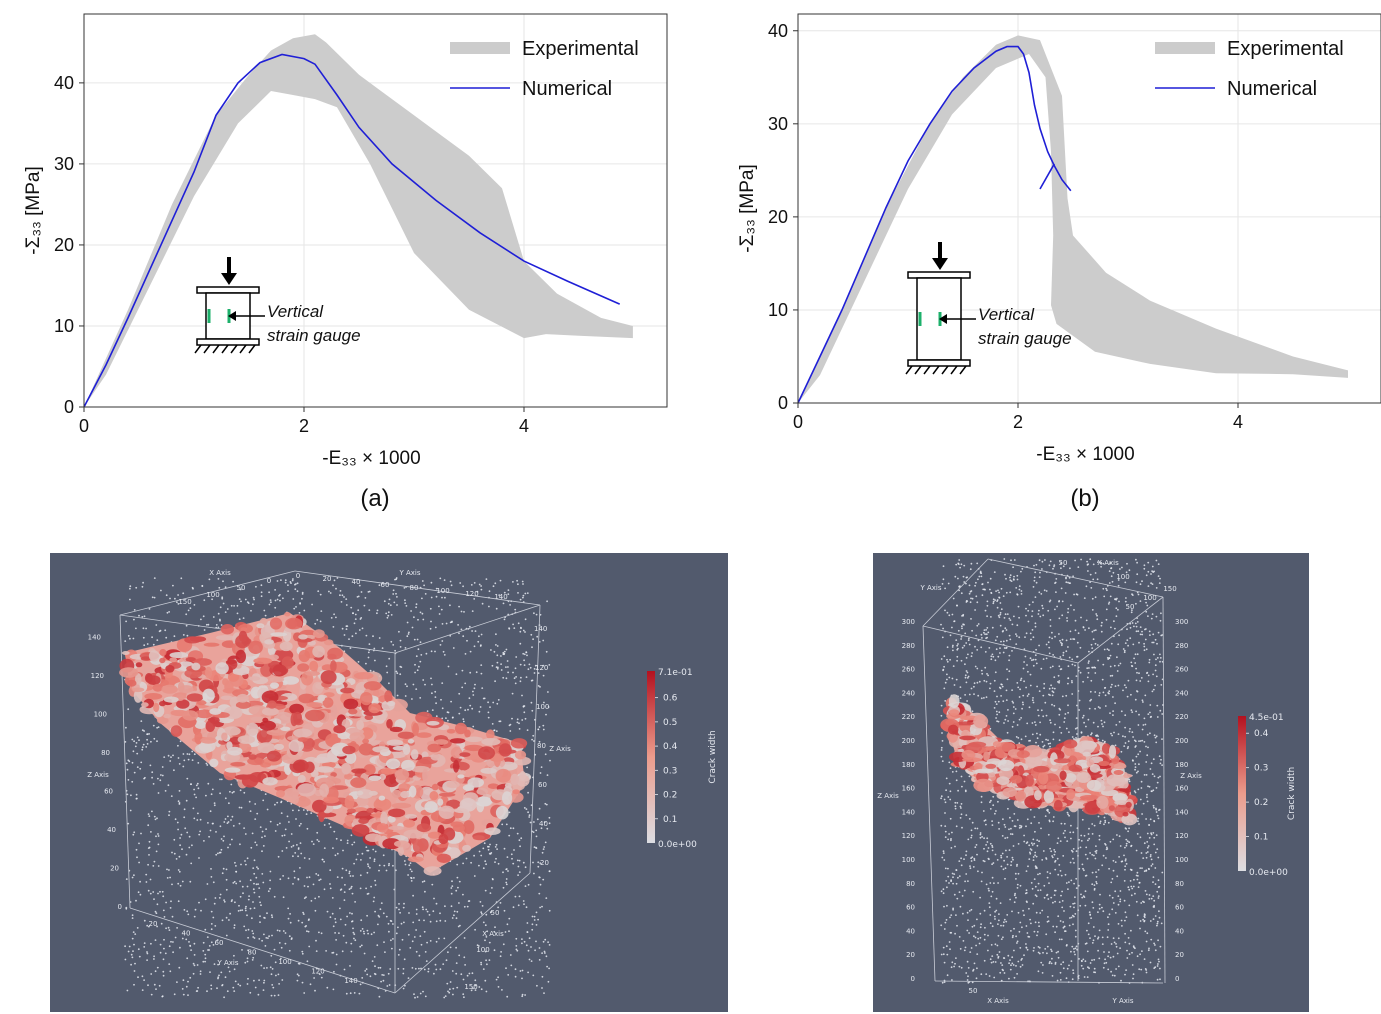 The image size is (1381, 1014). What do you see at coordinates (482, 950) in the screenshot?
I see `bottom-x-tick-label: 100` at bounding box center [482, 950].